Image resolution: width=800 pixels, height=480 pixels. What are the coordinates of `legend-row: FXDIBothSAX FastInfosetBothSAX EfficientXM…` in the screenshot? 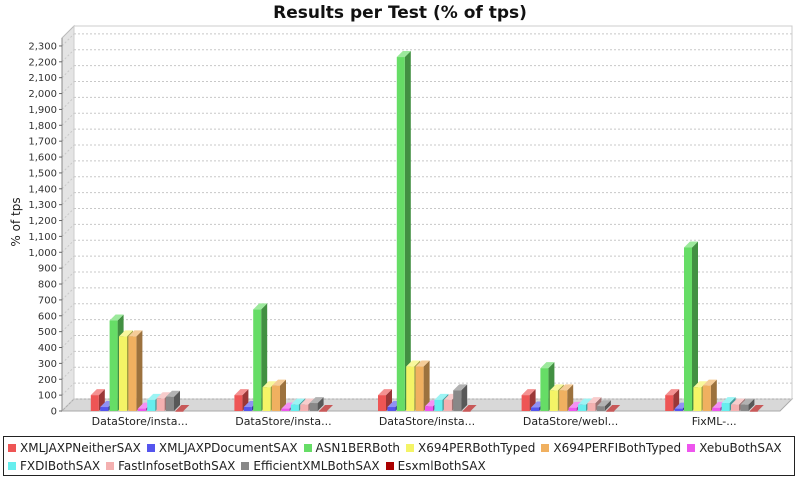 It's located at (399, 466).